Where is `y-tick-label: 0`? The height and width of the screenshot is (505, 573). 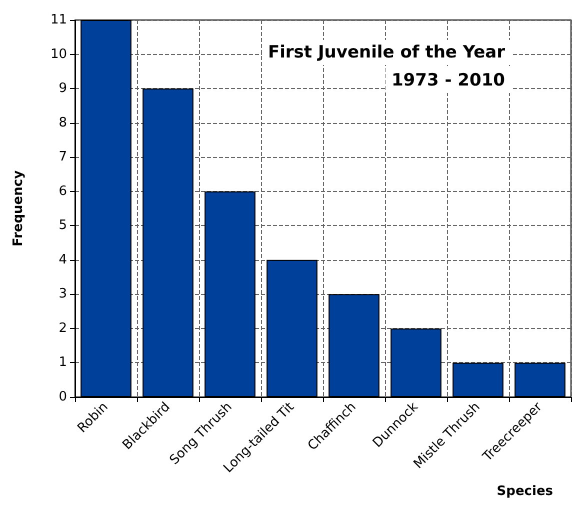
y-tick-label: 0 is located at coordinates (62, 397).